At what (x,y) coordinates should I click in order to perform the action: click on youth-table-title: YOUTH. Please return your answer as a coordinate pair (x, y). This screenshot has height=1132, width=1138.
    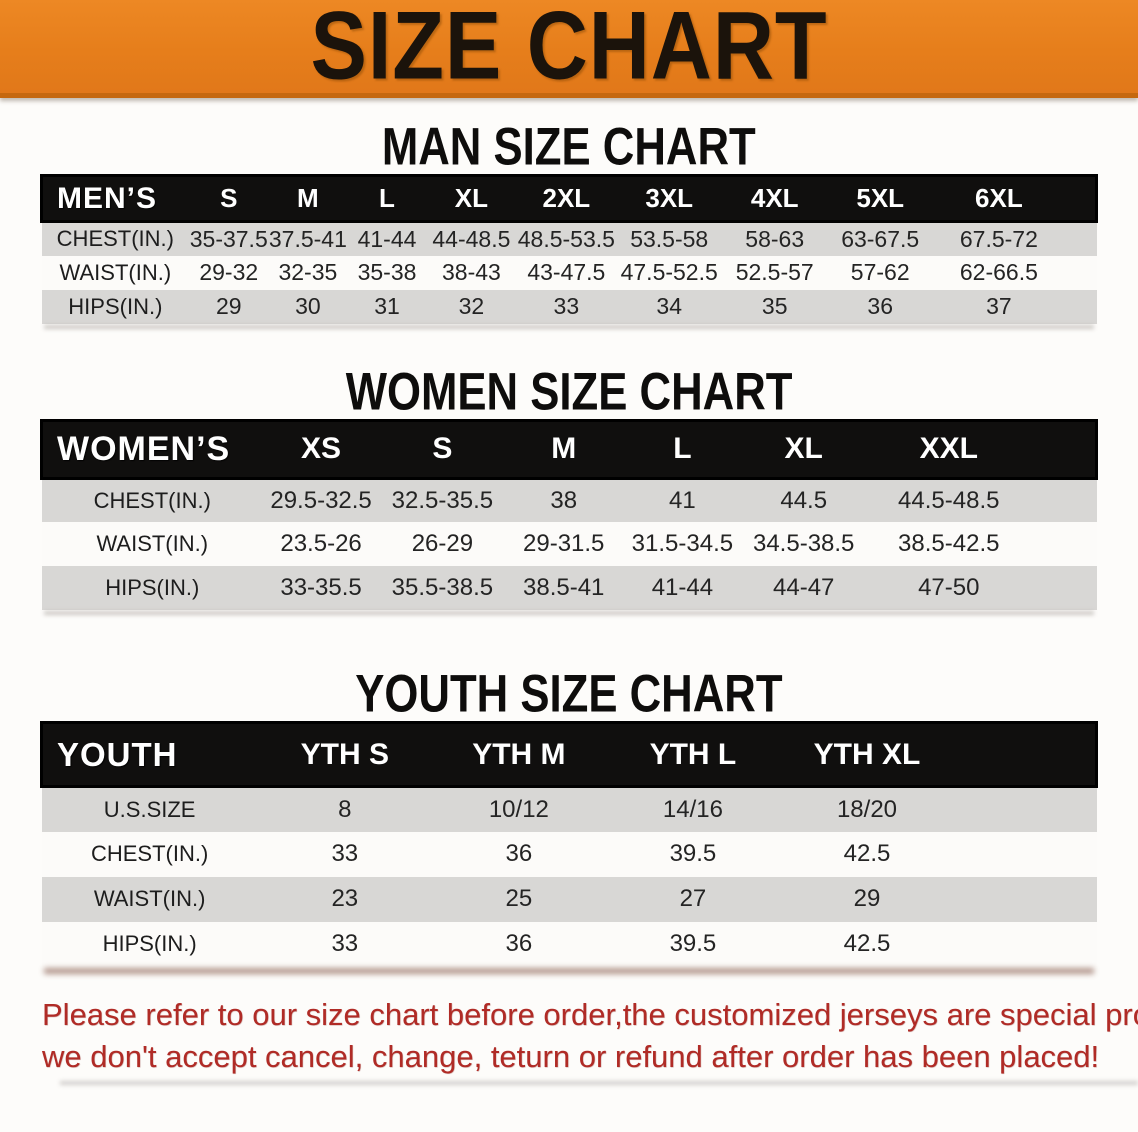
    Looking at the image, I should click on (148, 754).